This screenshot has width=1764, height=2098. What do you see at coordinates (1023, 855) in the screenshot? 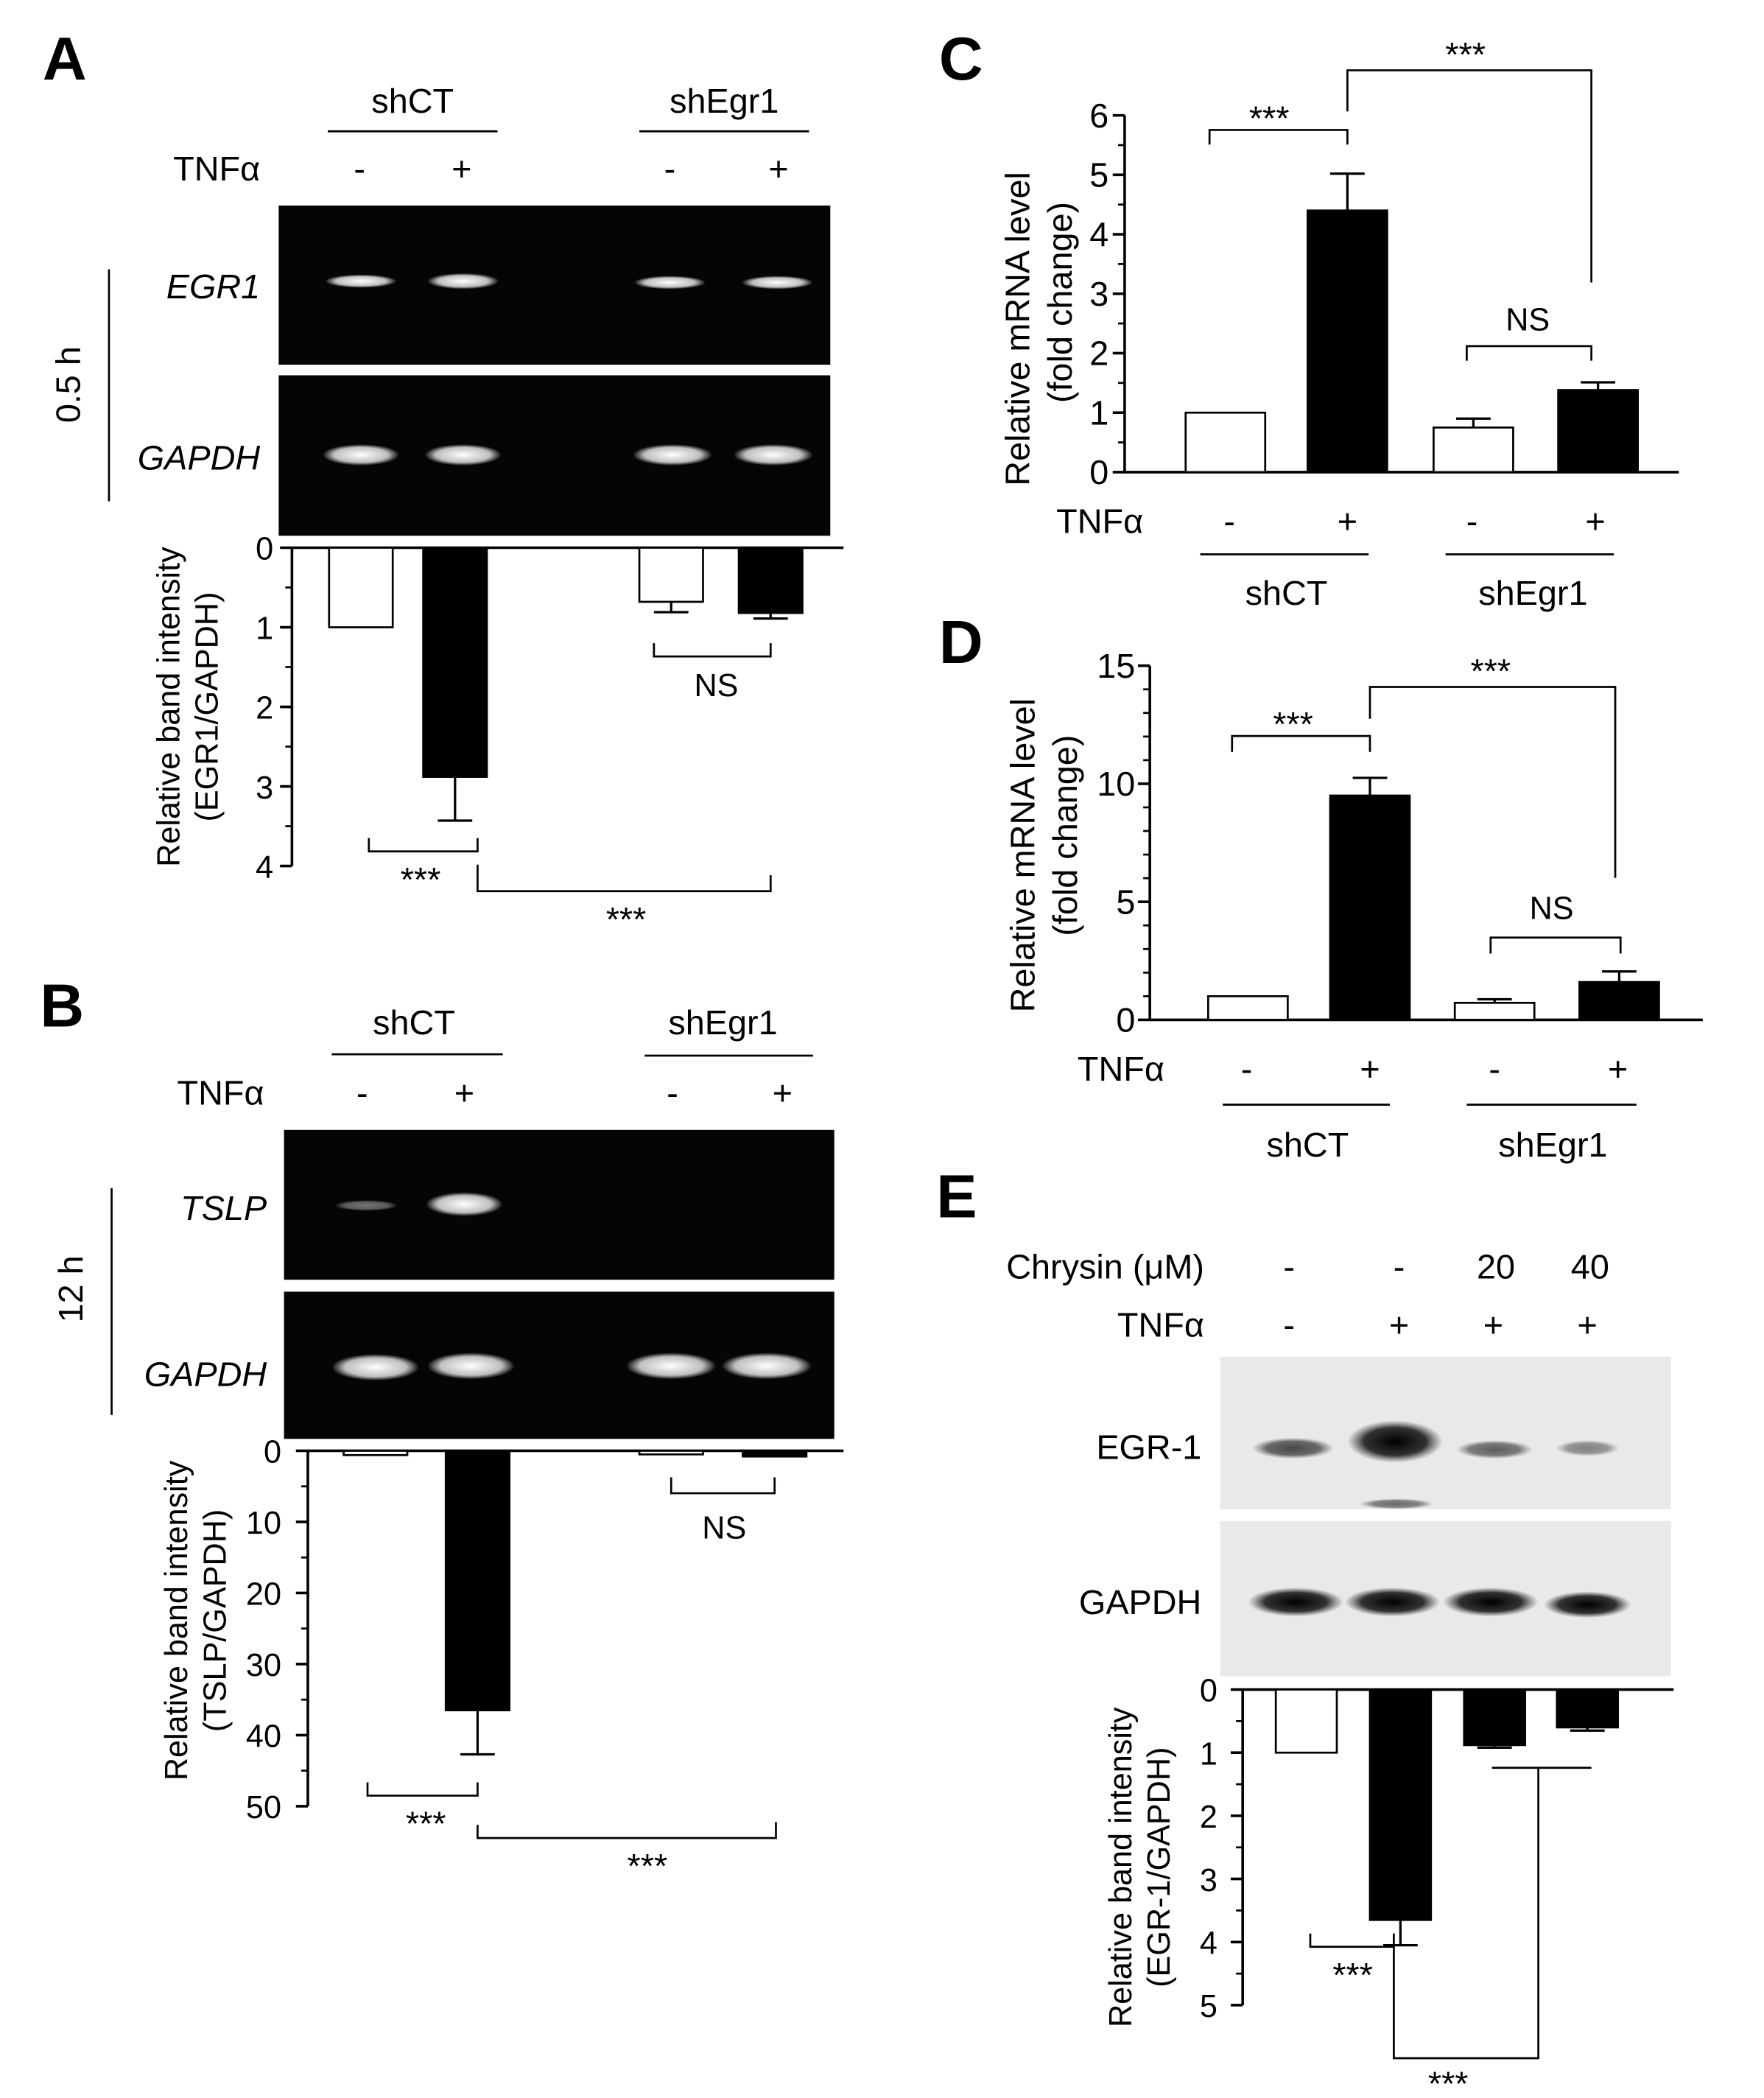
I see `panel-d-ylabel-line1: Relative mRNA level` at bounding box center [1023, 855].